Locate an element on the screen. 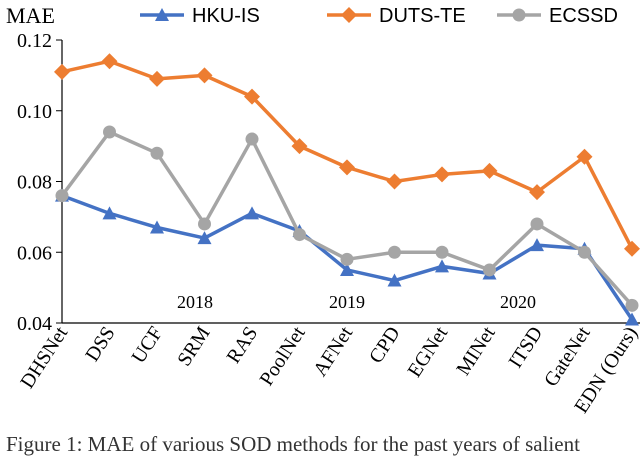  x-tick-label: DSS is located at coordinates (100, 344).